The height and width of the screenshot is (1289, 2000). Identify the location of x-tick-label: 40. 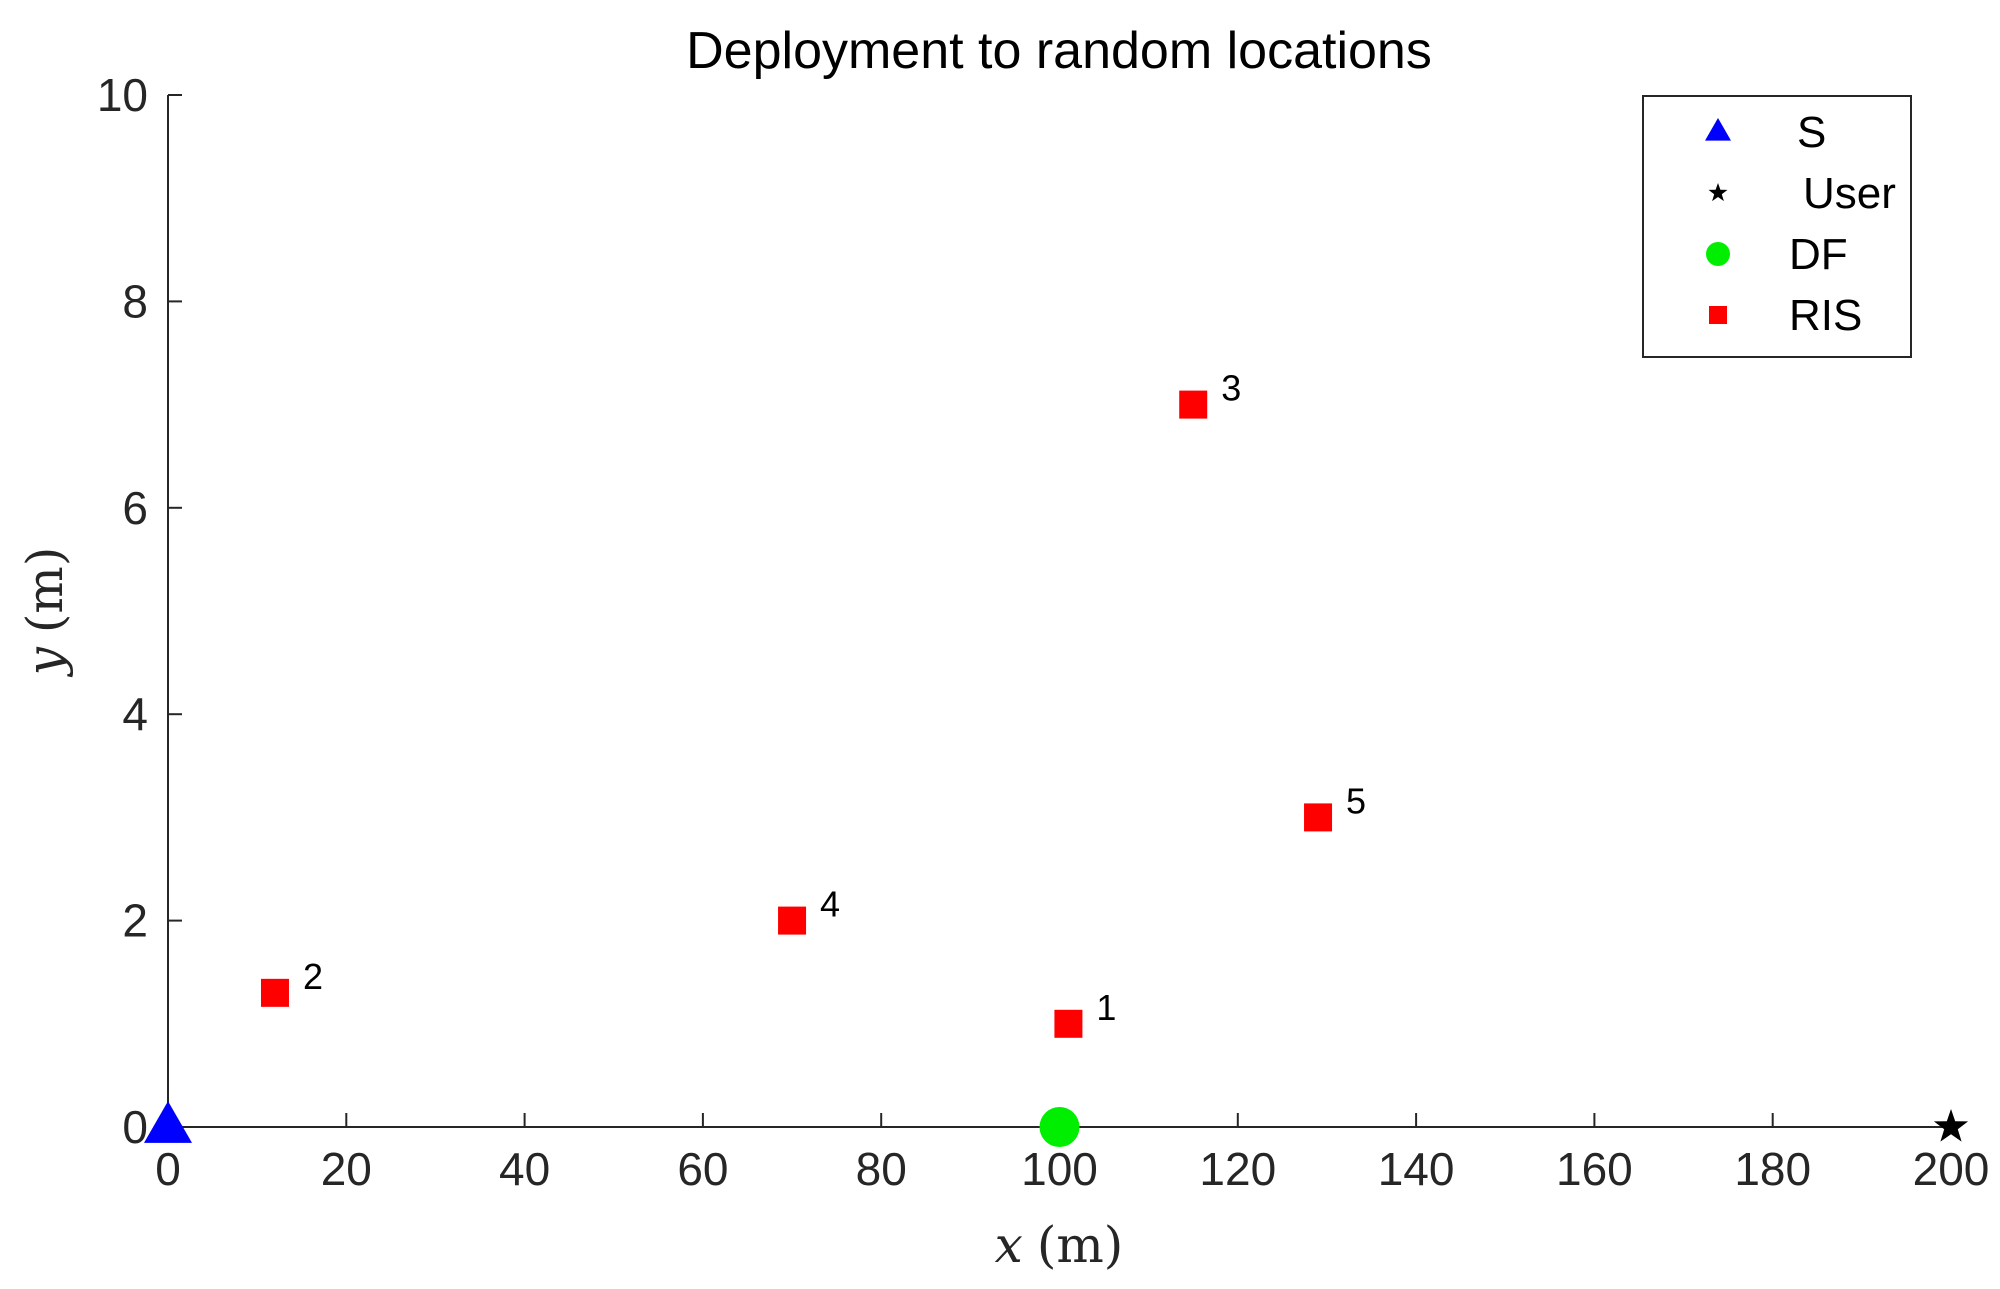
(524, 1169).